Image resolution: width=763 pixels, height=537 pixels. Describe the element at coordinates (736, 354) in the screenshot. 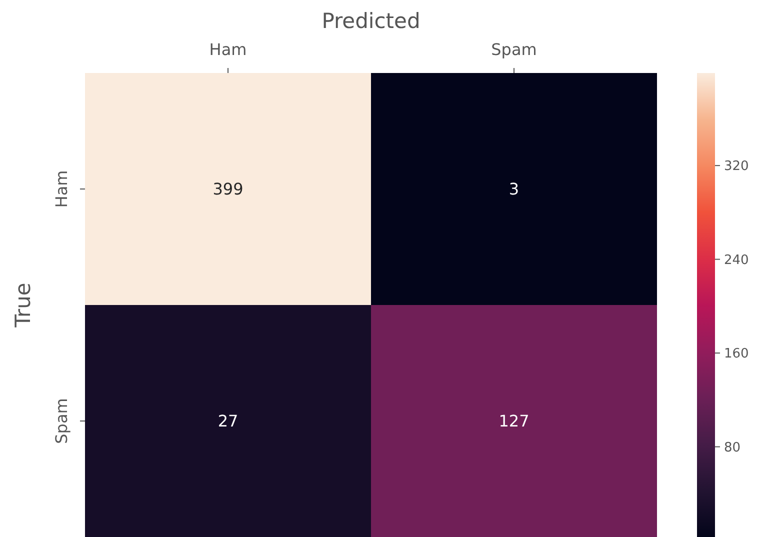

I see `color-bar-label: 160` at that location.